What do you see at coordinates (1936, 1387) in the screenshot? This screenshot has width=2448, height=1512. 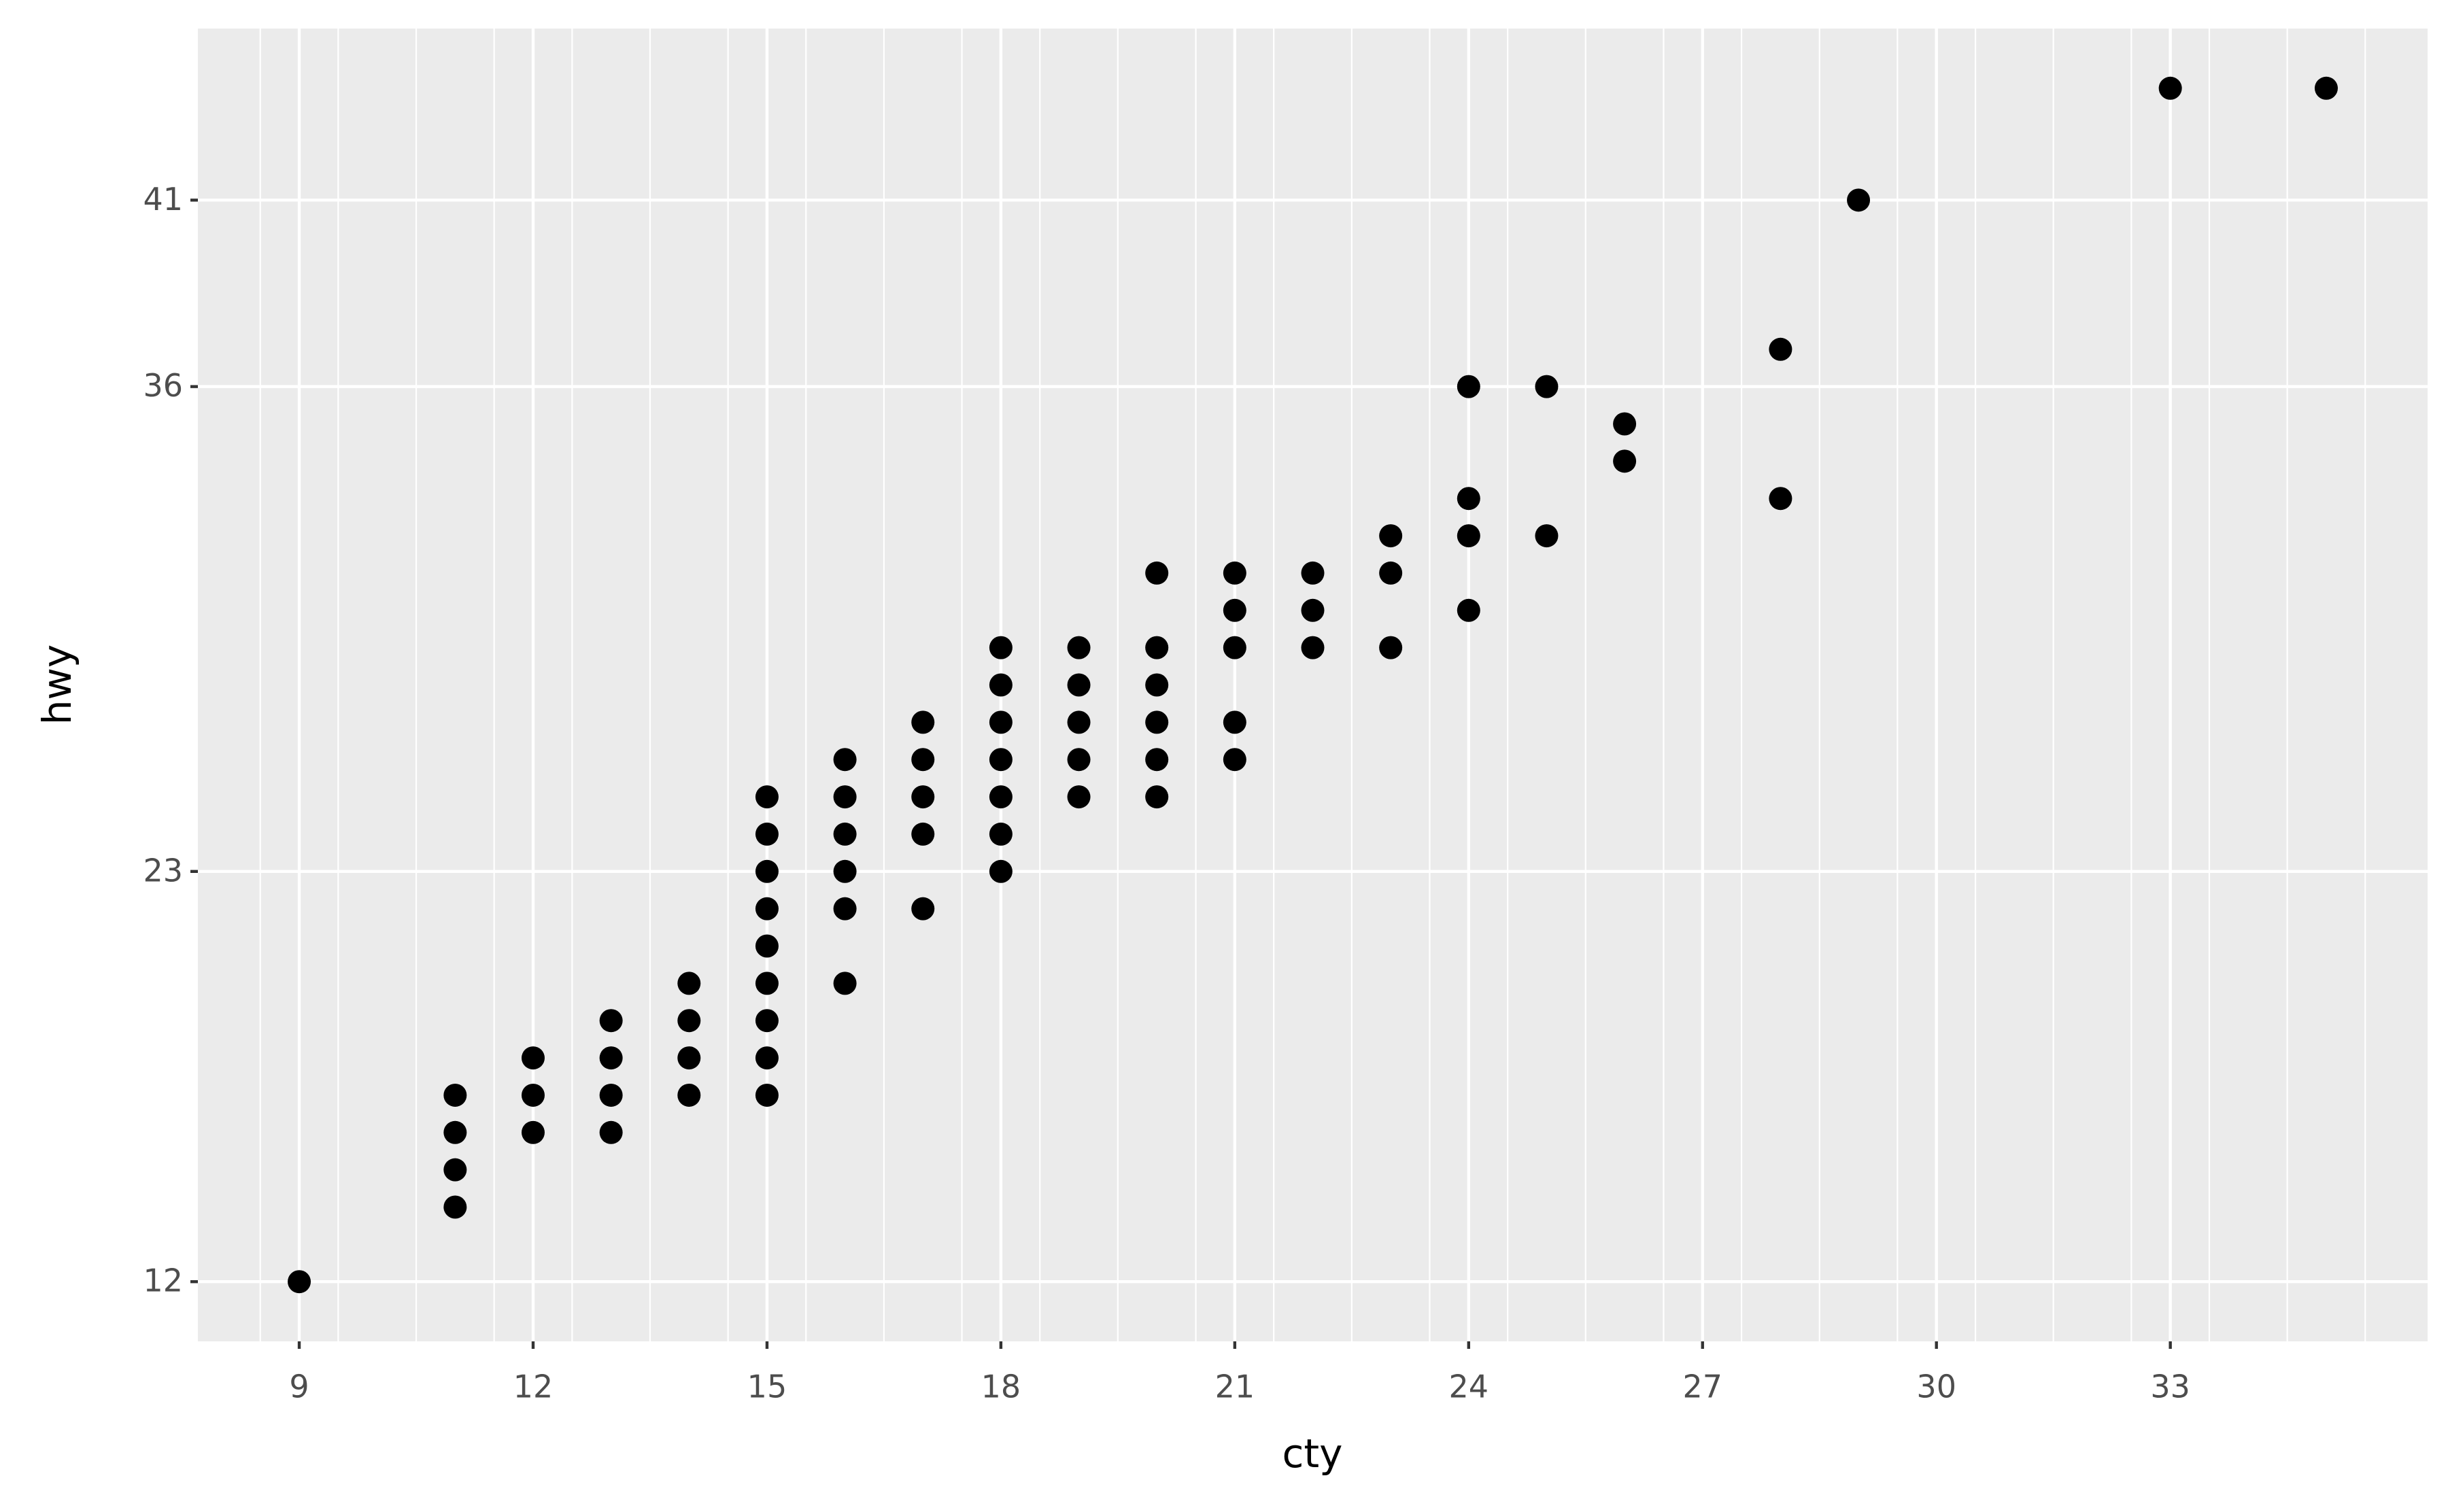 I see `x-tick-label: 30` at bounding box center [1936, 1387].